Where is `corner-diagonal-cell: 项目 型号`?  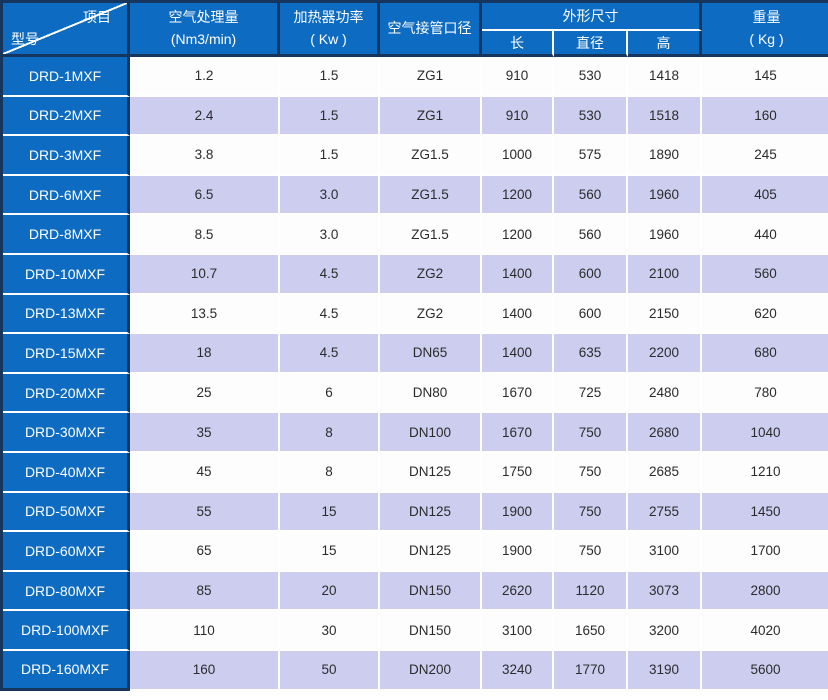 corner-diagonal-cell: 项目 型号 is located at coordinates (66, 30).